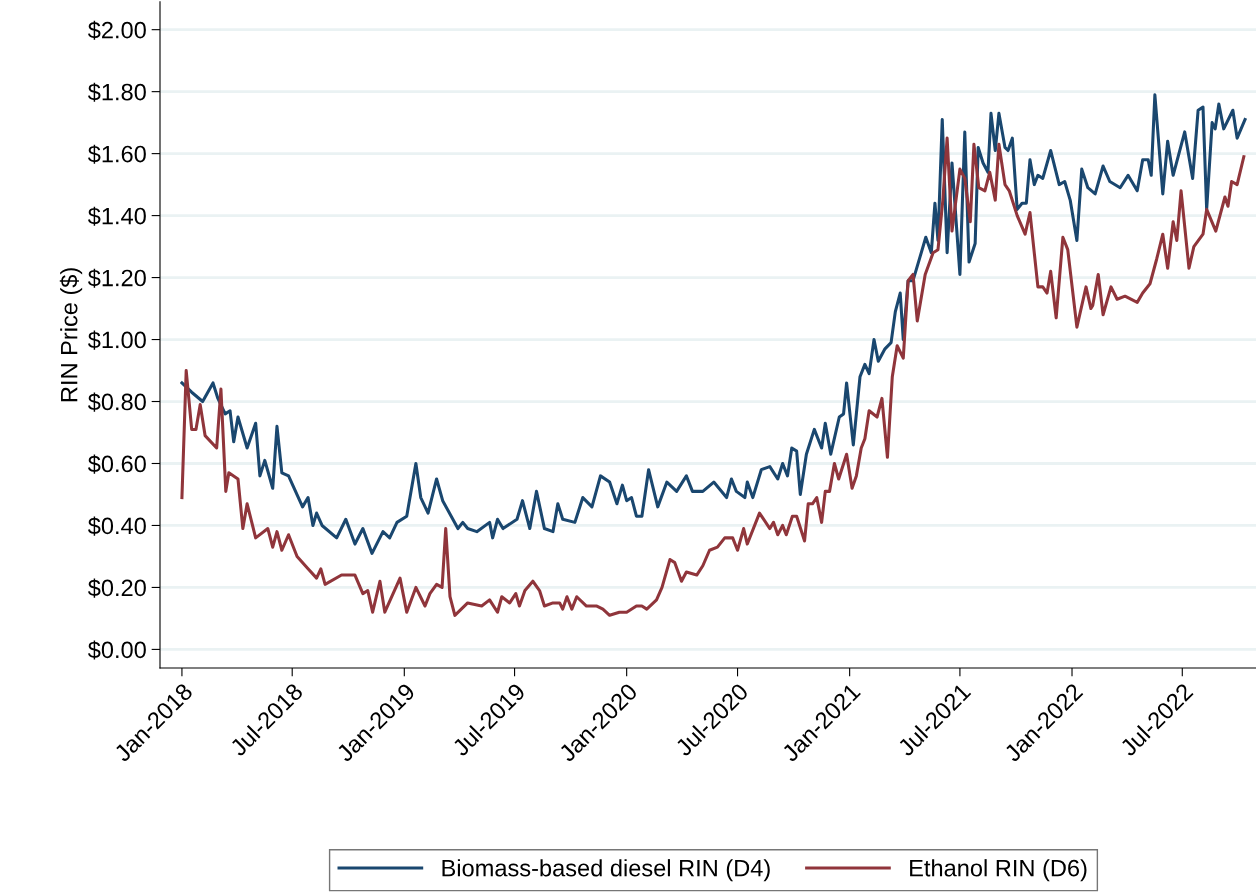 The width and height of the screenshot is (1256, 895). I want to click on y-tick-label: $1.20, so click(116, 278).